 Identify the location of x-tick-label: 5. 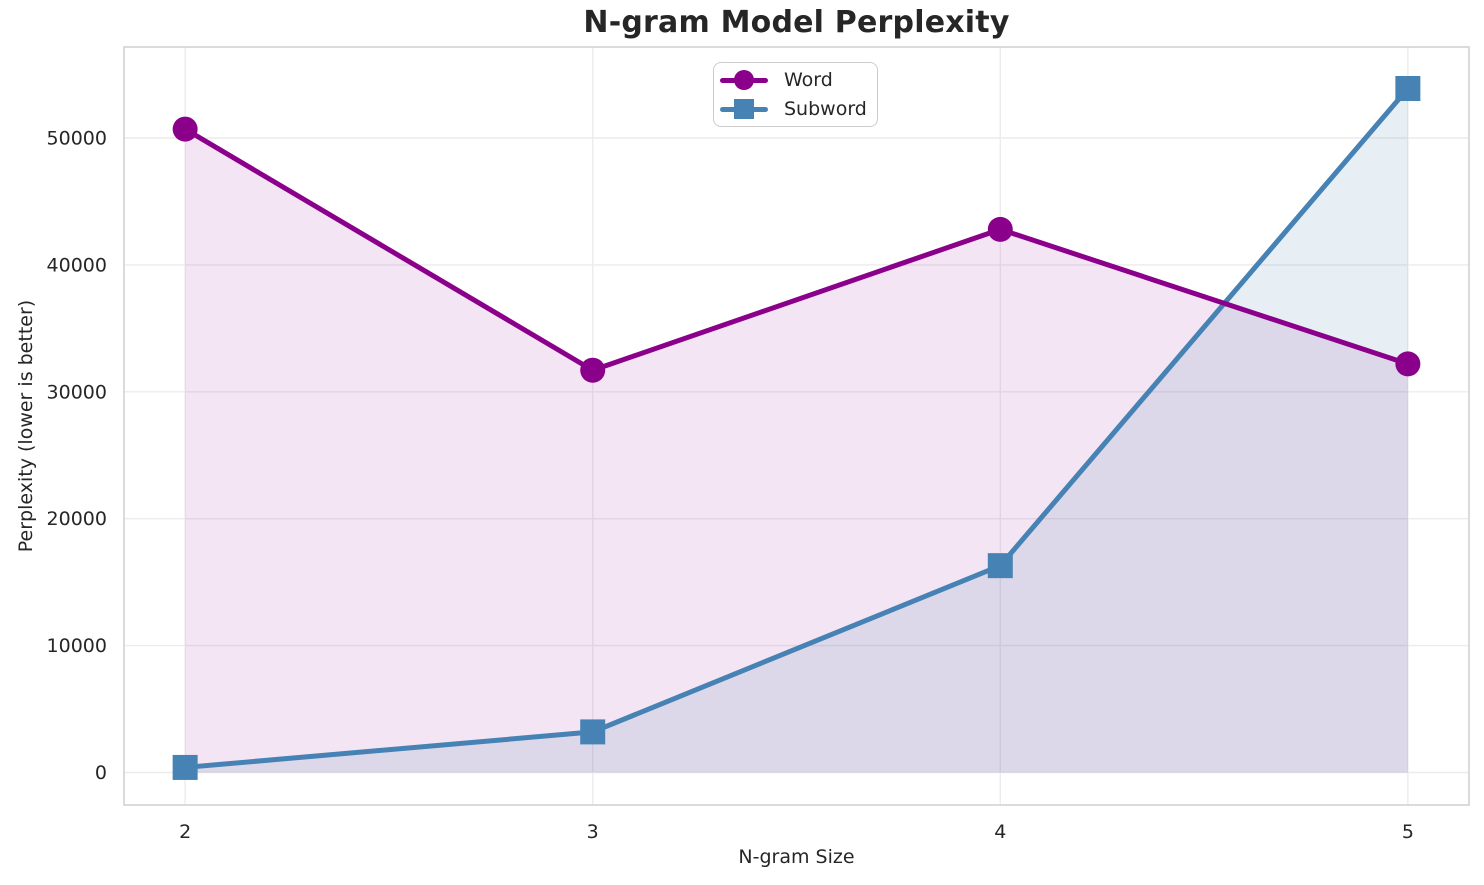
(1408, 832).